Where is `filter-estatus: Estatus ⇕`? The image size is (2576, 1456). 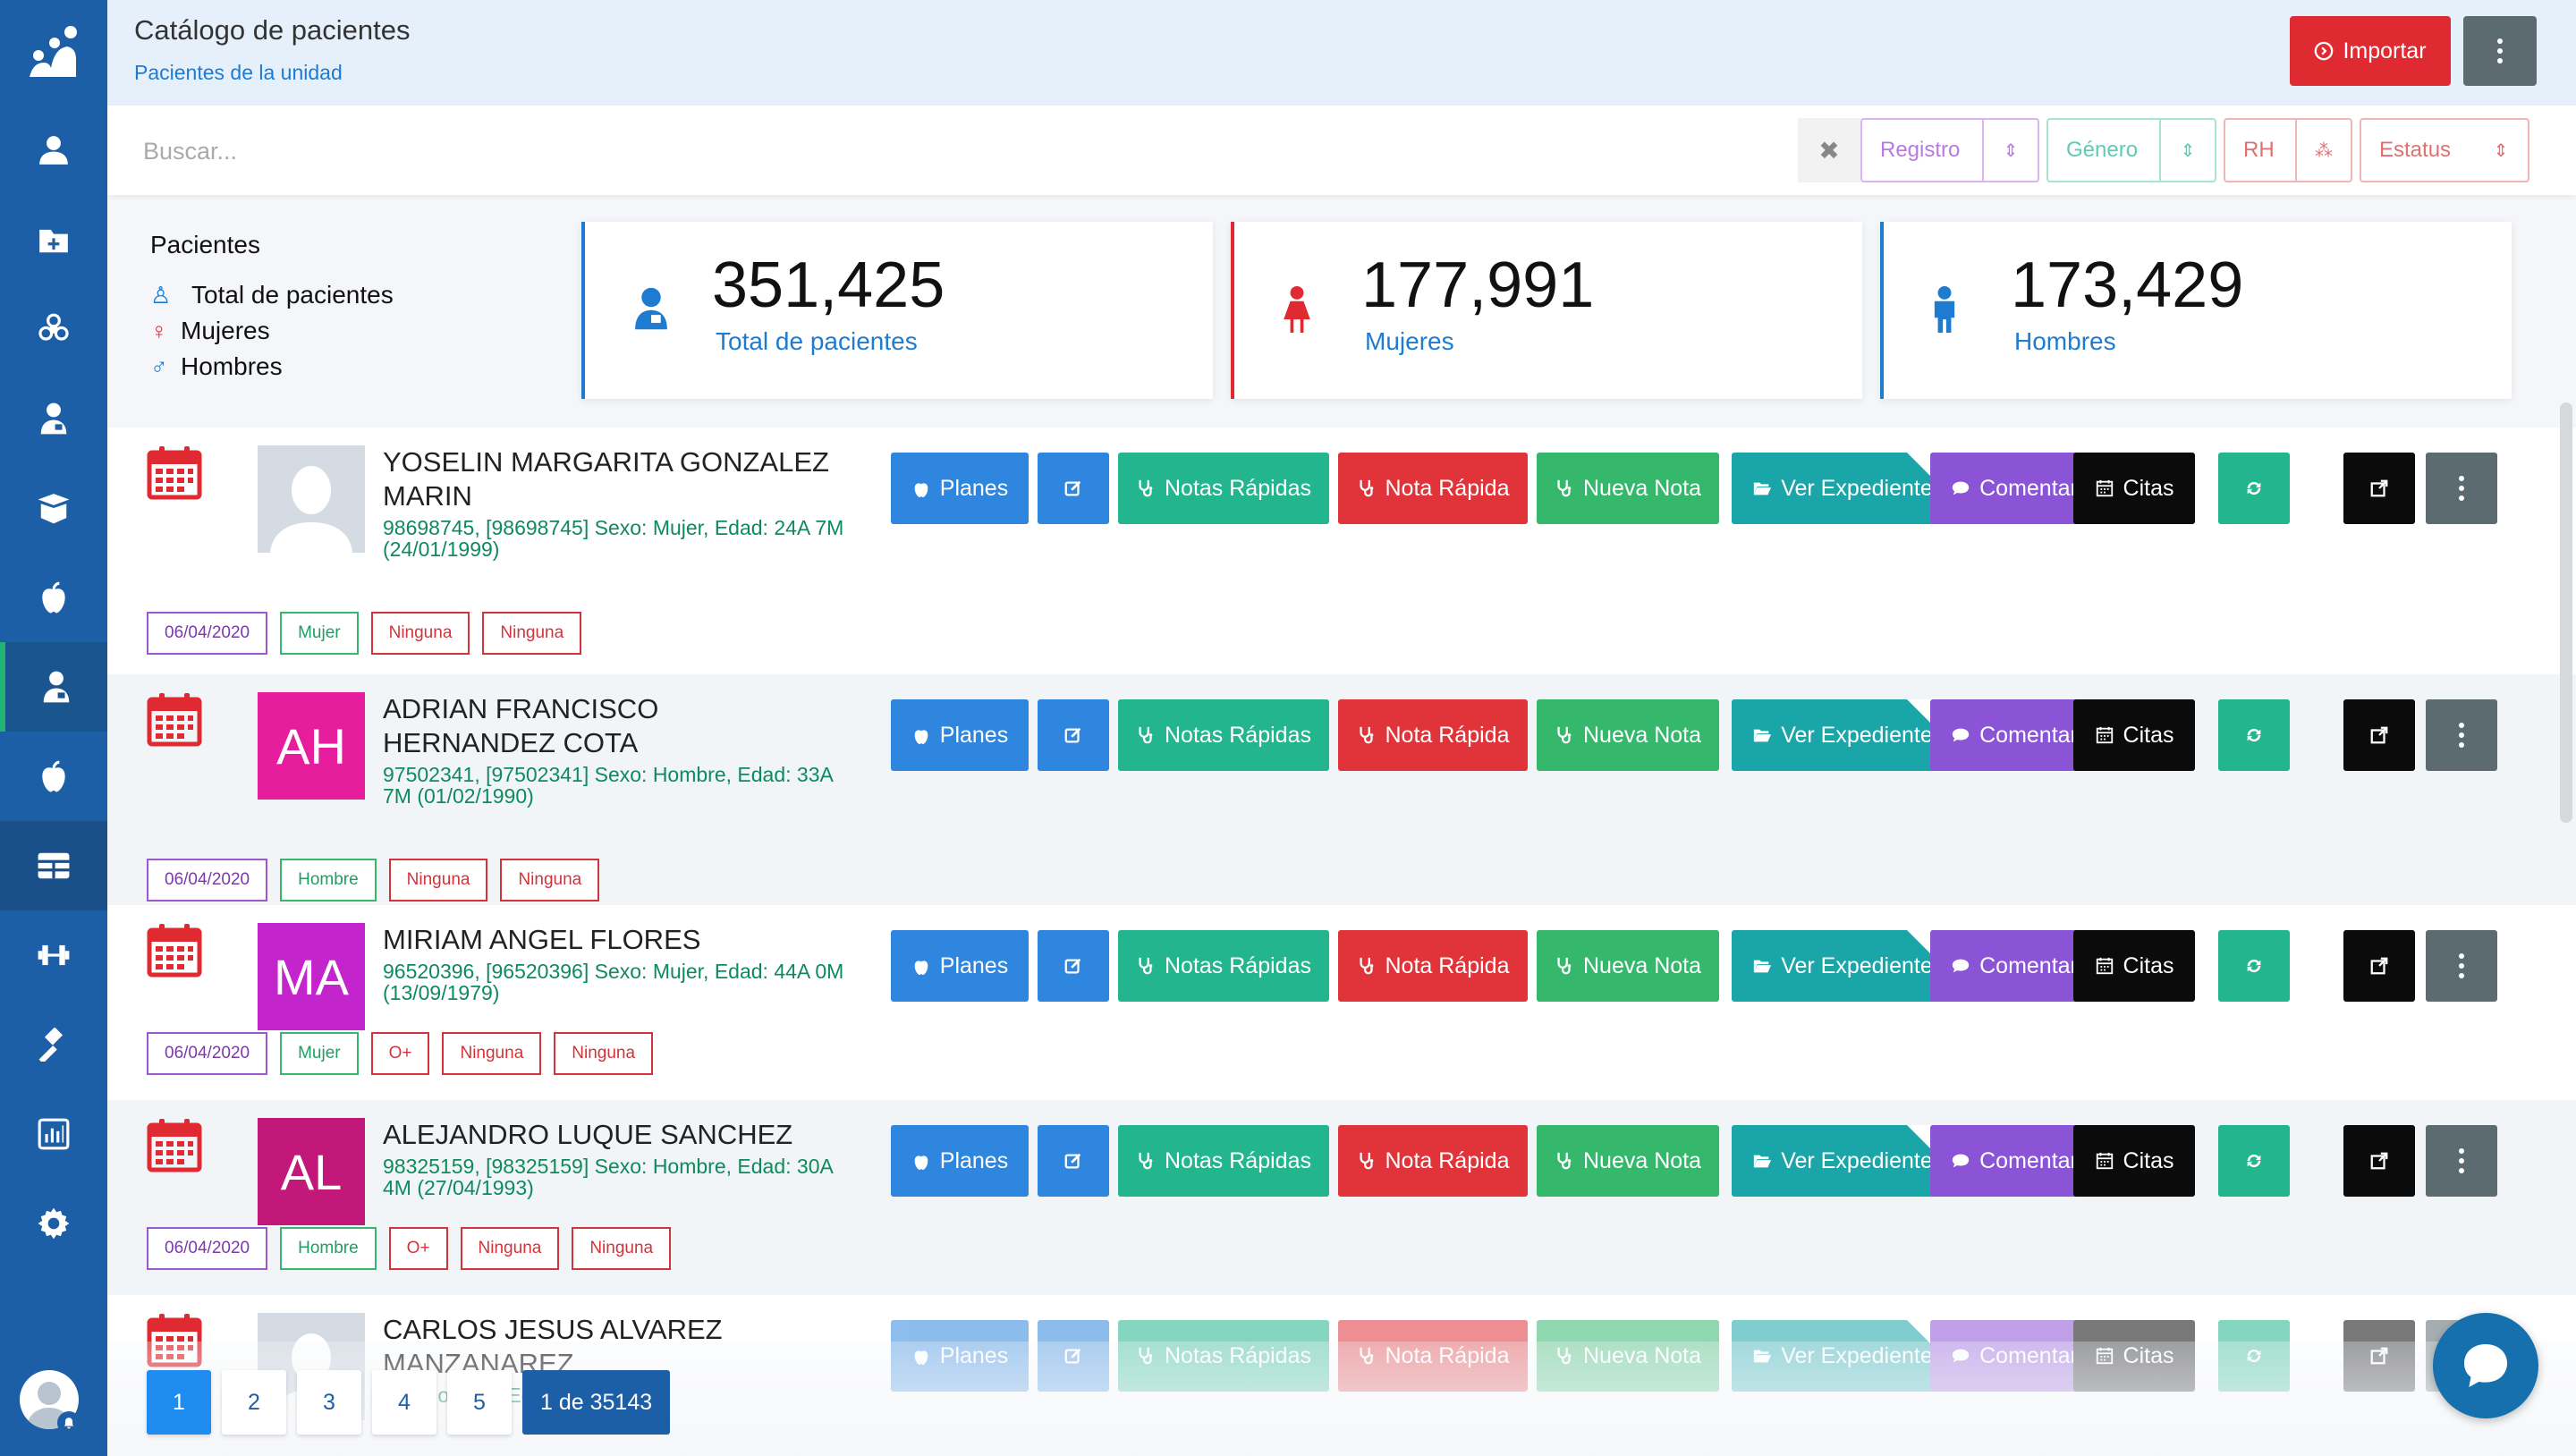 filter-estatus: Estatus ⇕ is located at coordinates (2444, 150).